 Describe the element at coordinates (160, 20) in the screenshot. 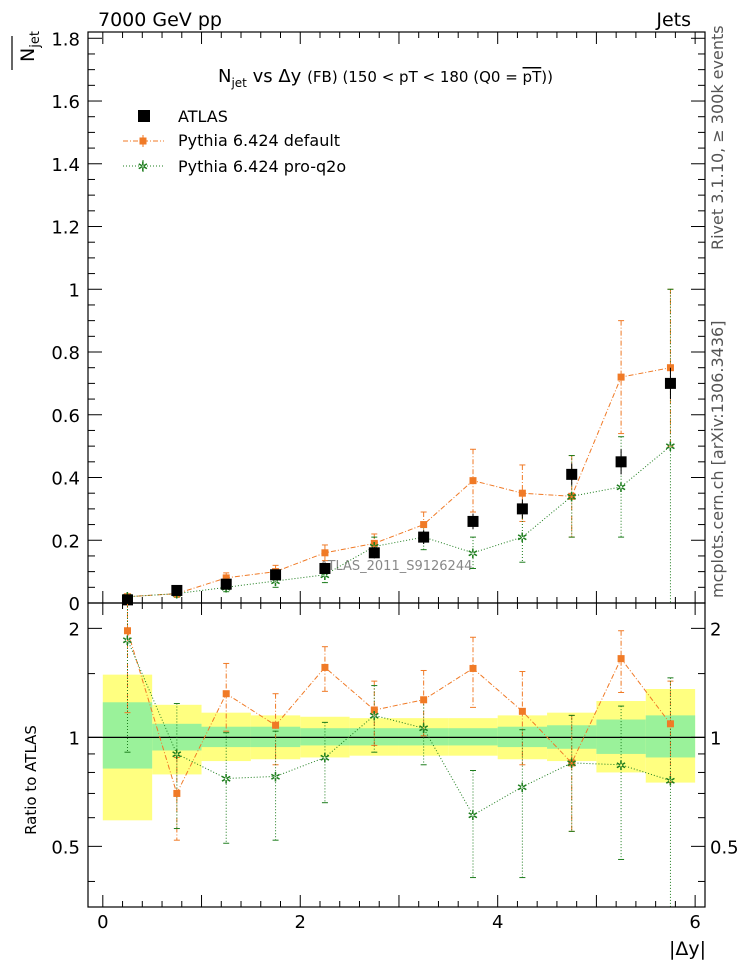

I see `energy-label: 7000 GeV pp` at that location.